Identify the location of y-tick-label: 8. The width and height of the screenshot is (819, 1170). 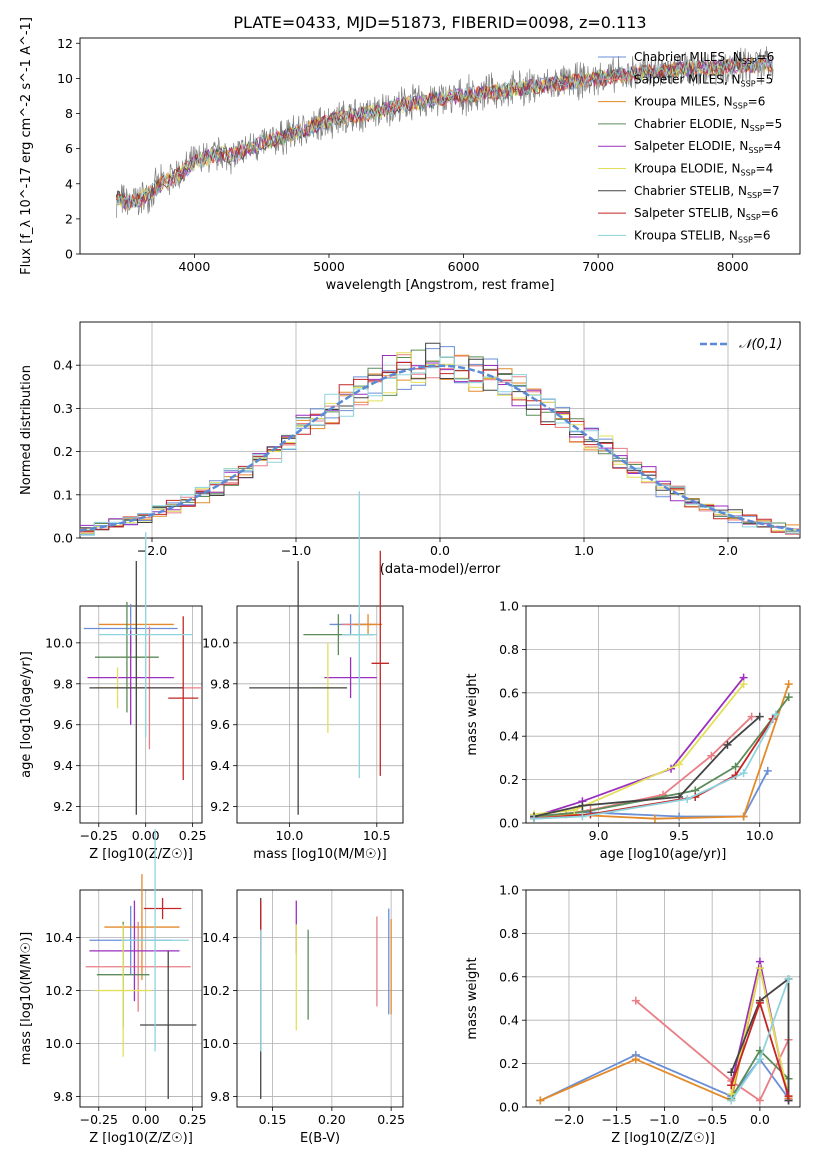
(69, 113).